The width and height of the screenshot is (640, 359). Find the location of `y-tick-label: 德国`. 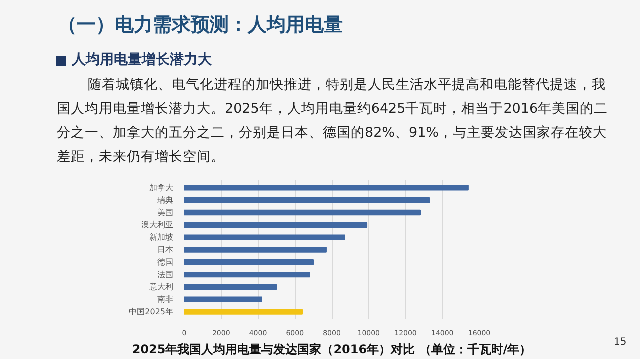

y-tick-label: 德国 is located at coordinates (166, 262).